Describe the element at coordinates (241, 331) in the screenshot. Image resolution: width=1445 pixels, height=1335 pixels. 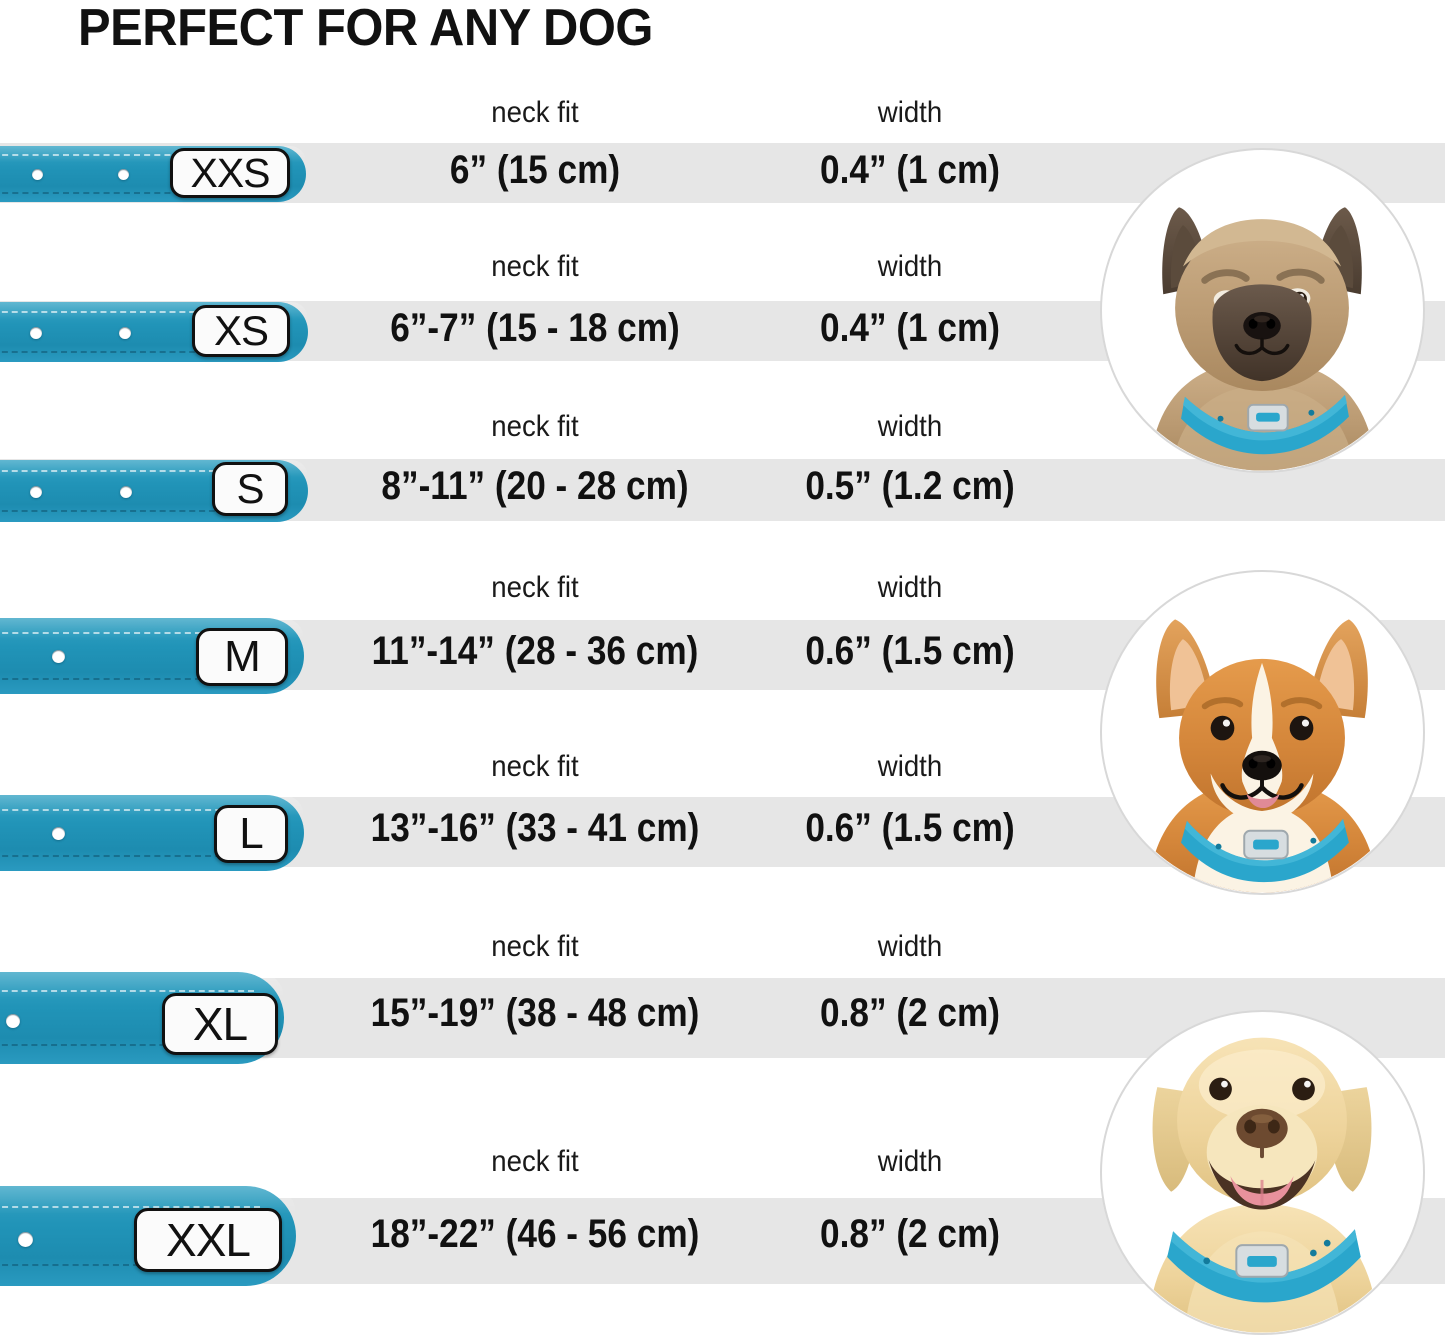
I see `size-badge-xs: XS` at that location.